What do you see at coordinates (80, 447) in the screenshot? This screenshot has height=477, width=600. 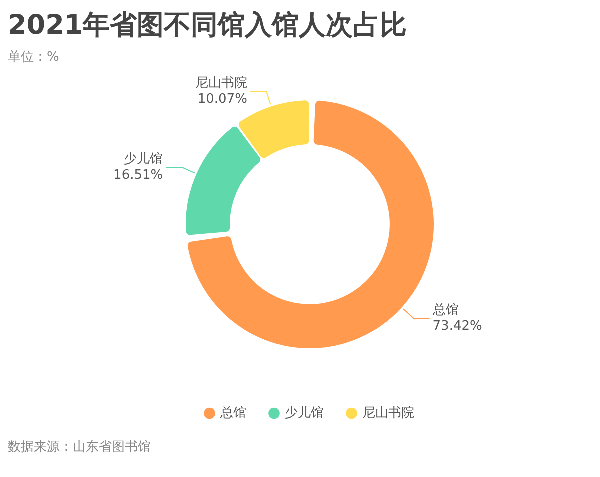 I see `source-note: 数据来源：山东省图书馆` at bounding box center [80, 447].